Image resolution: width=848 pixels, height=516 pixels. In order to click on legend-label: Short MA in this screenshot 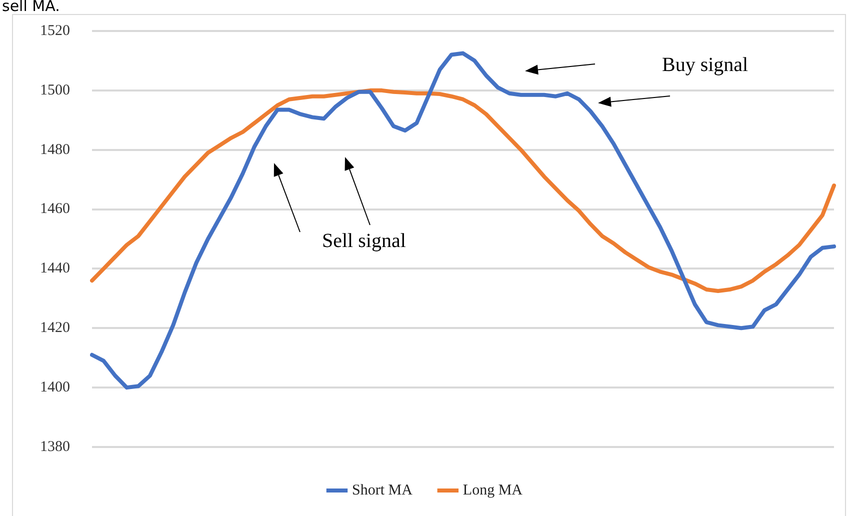, I will do `click(382, 490)`.